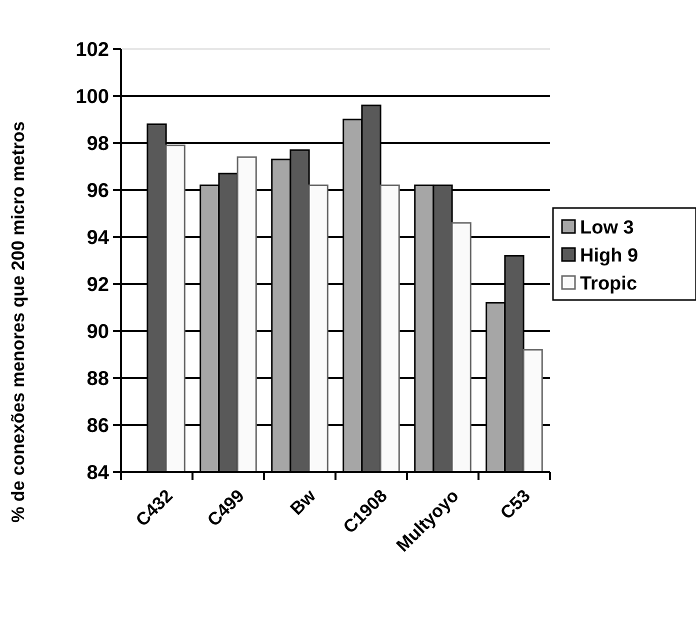  What do you see at coordinates (97, 332) in the screenshot?
I see `y-tick-label: 90` at bounding box center [97, 332].